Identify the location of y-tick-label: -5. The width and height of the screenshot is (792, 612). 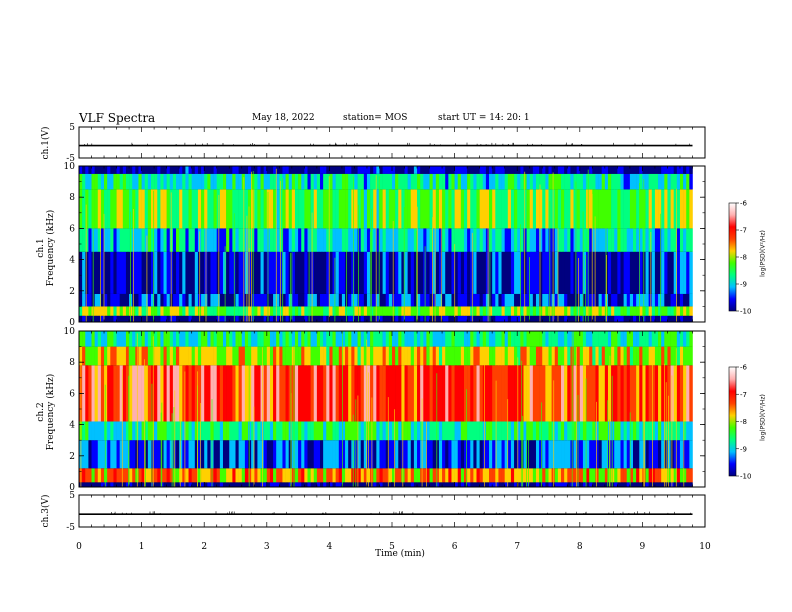
(70, 159).